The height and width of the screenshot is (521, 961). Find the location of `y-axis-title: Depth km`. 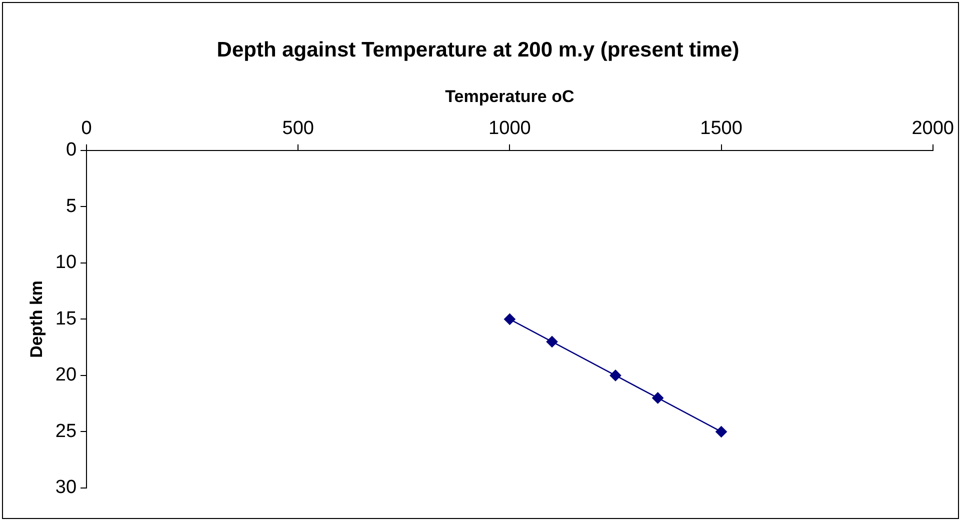

y-axis-title: Depth km is located at coordinates (36, 319).